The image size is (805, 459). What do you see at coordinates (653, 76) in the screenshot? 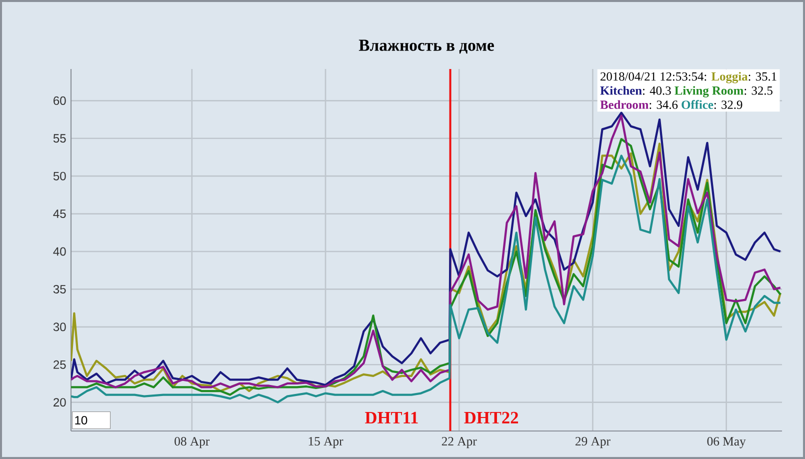
I see `annotation: 2018/04/21 12:53:54:` at bounding box center [653, 76].